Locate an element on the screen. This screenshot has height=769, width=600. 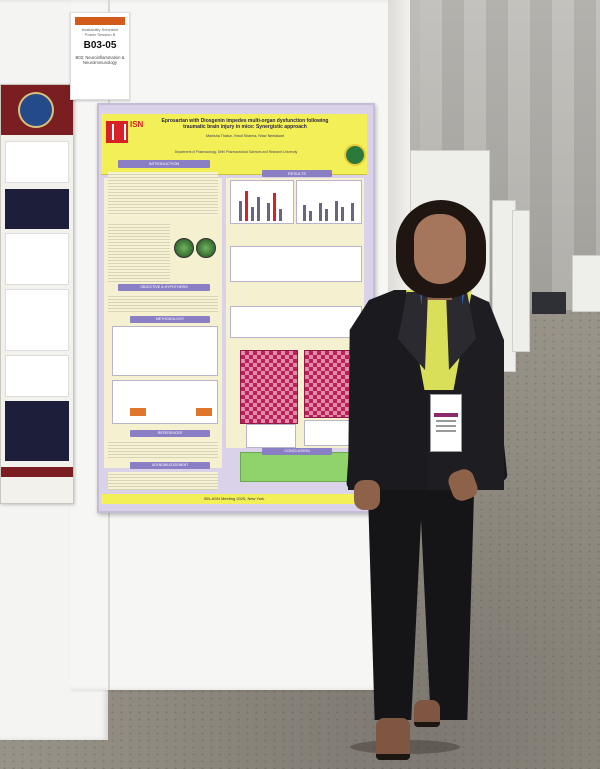
presenter-name-badge is located at coordinates (446, 423).